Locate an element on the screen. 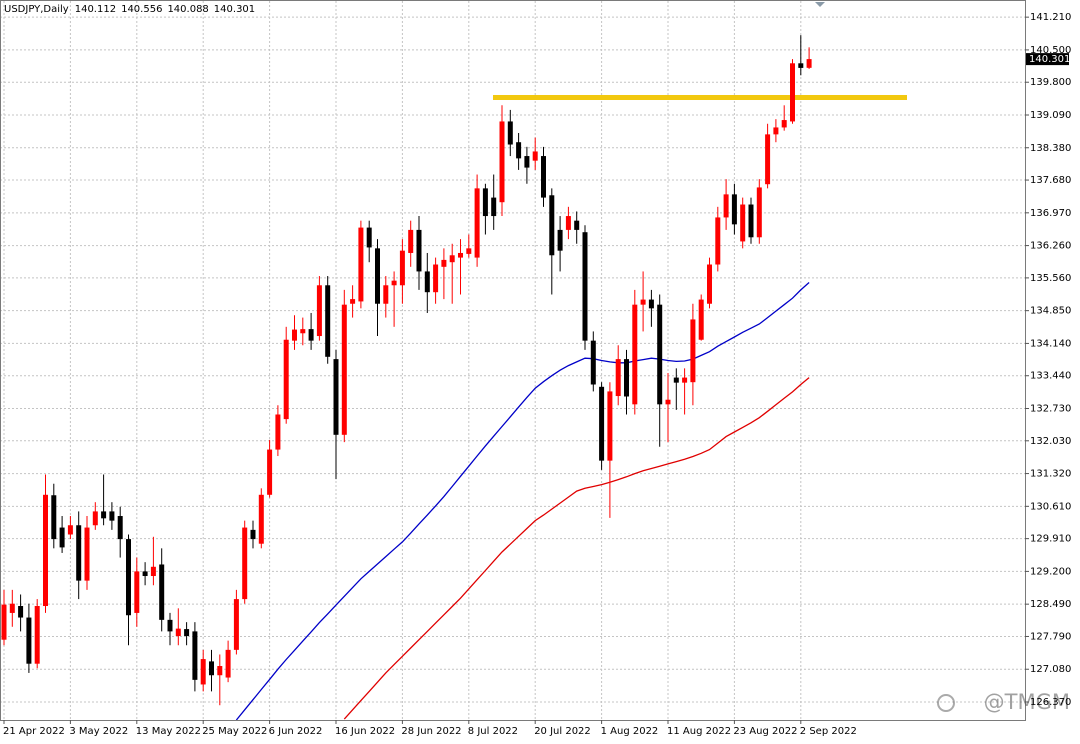 The height and width of the screenshot is (744, 1080). x-tick-label: 6 Jun 2022 is located at coordinates (296, 731).